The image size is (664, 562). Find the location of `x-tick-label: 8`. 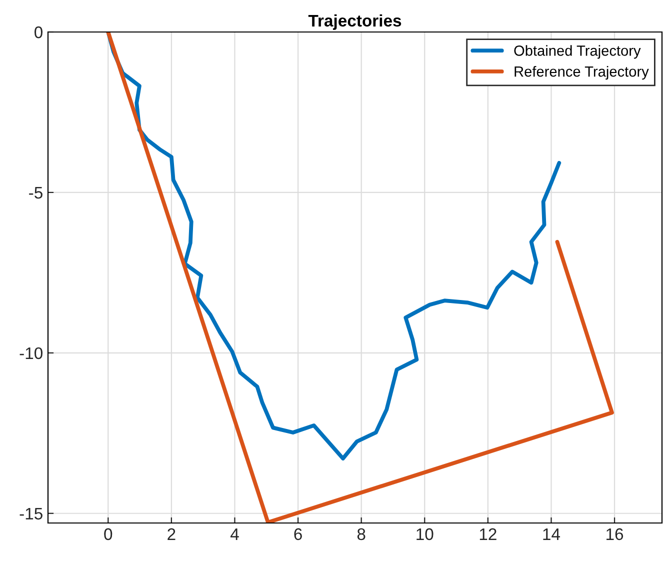

x-tick-label: 8 is located at coordinates (361, 534).